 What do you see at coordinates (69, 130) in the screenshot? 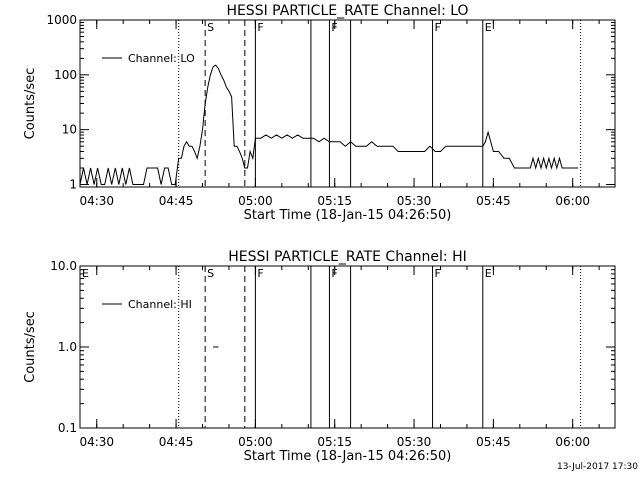
I see `y-tick-label: 10` at bounding box center [69, 130].